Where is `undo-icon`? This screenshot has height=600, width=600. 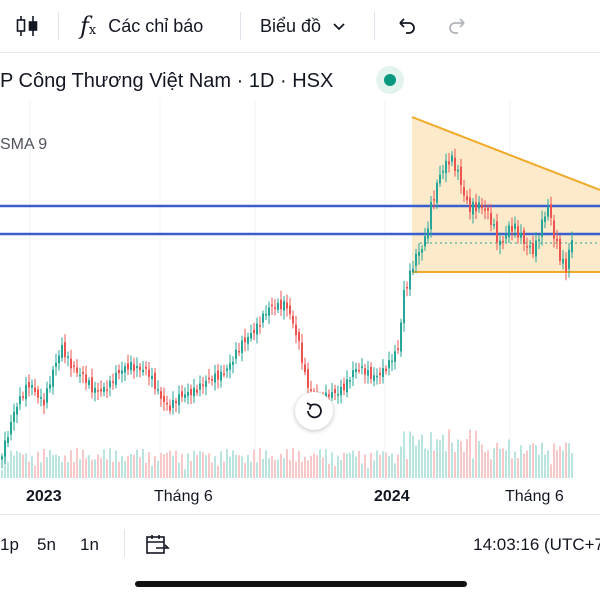
undo-icon is located at coordinates (407, 26).